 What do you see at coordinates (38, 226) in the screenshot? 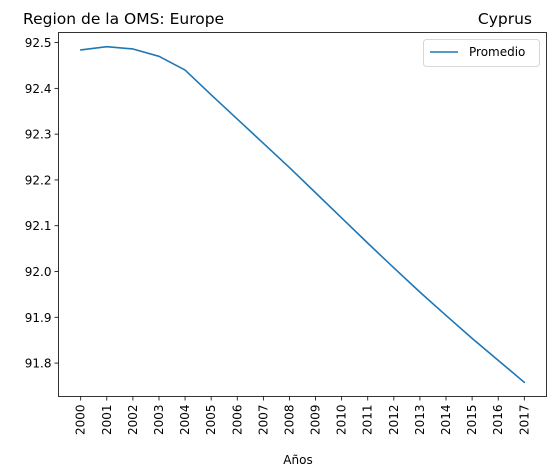
I see `y-tick-label: 92.1` at bounding box center [38, 226].